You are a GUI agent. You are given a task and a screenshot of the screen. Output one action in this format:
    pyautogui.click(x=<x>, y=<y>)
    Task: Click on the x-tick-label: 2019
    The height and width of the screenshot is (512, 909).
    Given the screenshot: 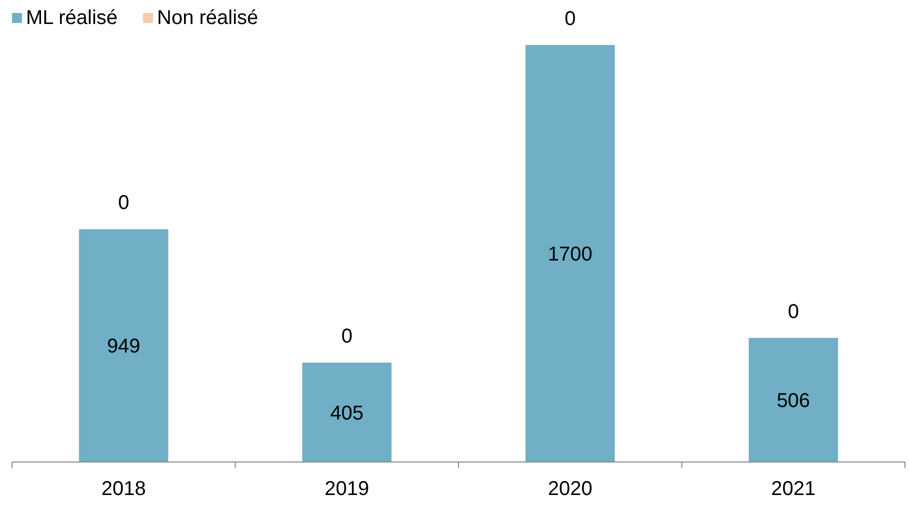 What is the action you would take?
    pyautogui.click(x=347, y=489)
    